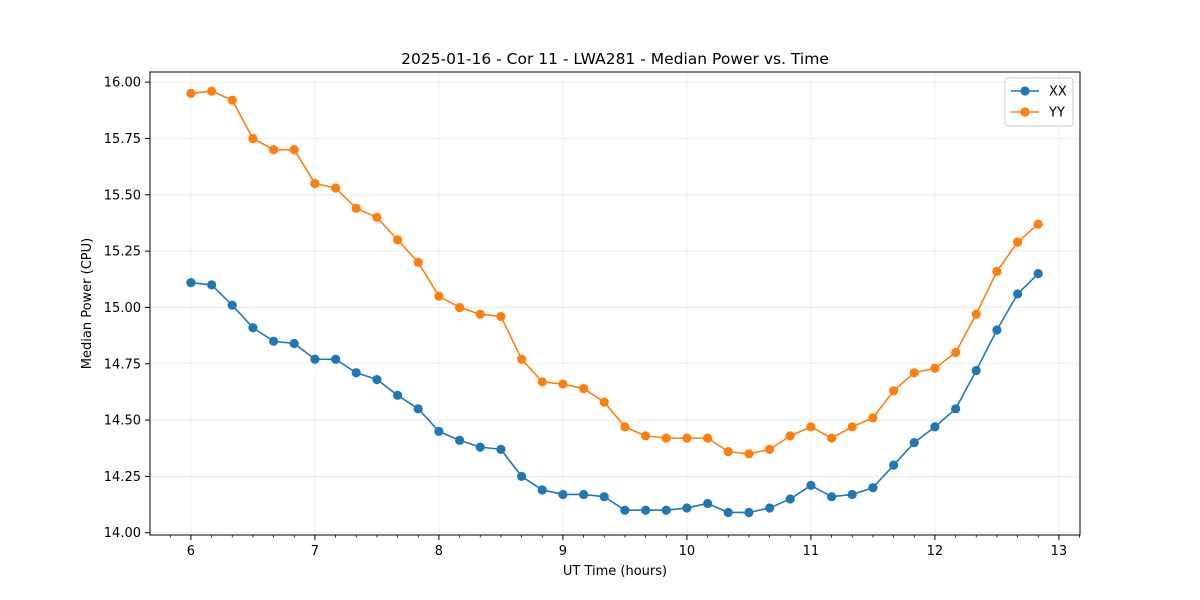 This screenshot has height=600, width=1200. Describe the element at coordinates (122, 252) in the screenshot. I see `y-tick-label: 15.25` at that location.